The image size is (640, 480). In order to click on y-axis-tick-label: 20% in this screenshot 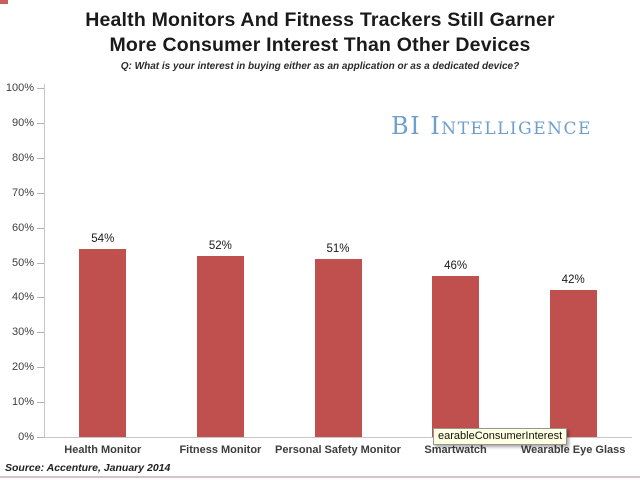, I will do `click(22, 367)`.